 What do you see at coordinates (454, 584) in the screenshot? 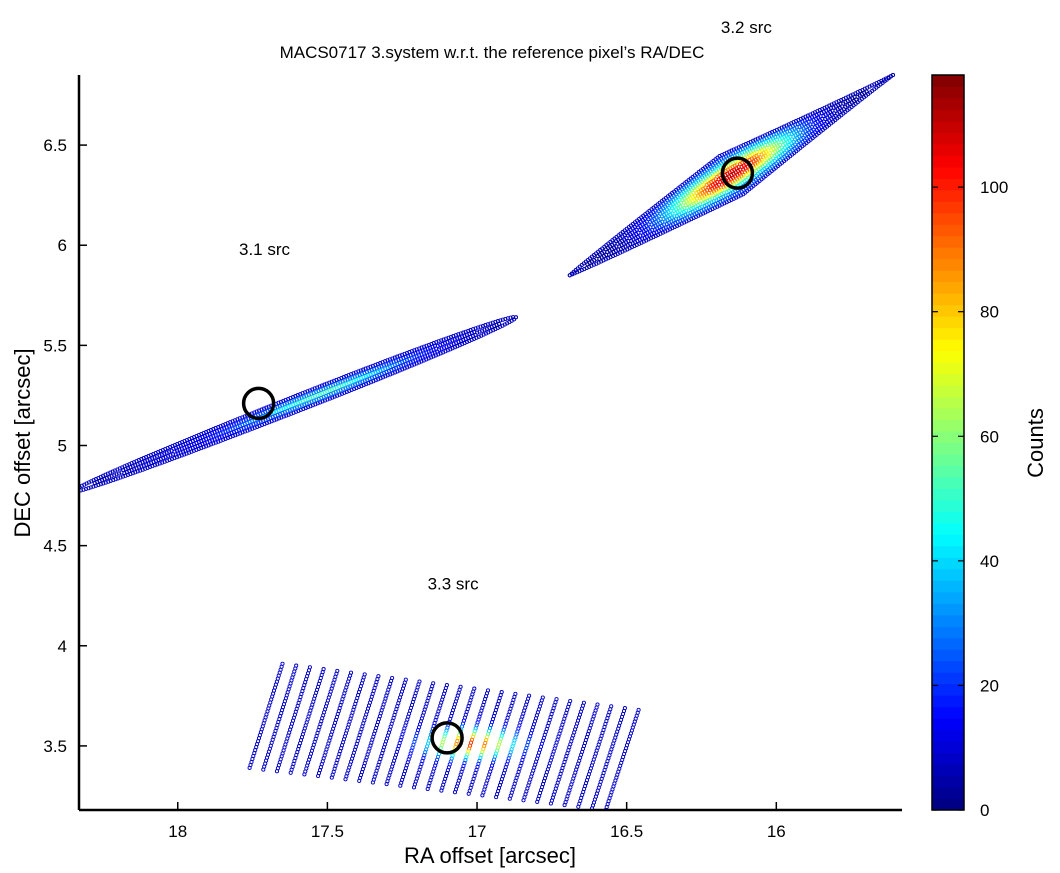
I see `annotation-label: 3.3 src` at bounding box center [454, 584].